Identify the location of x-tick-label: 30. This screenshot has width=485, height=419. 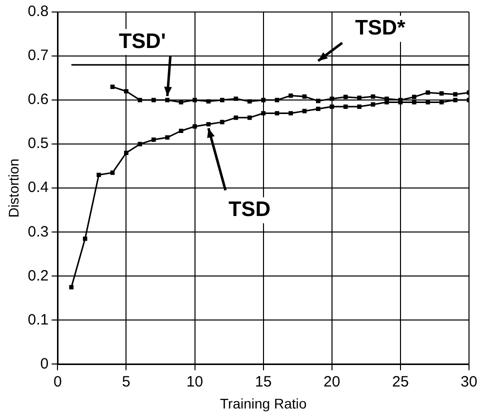
(469, 381).